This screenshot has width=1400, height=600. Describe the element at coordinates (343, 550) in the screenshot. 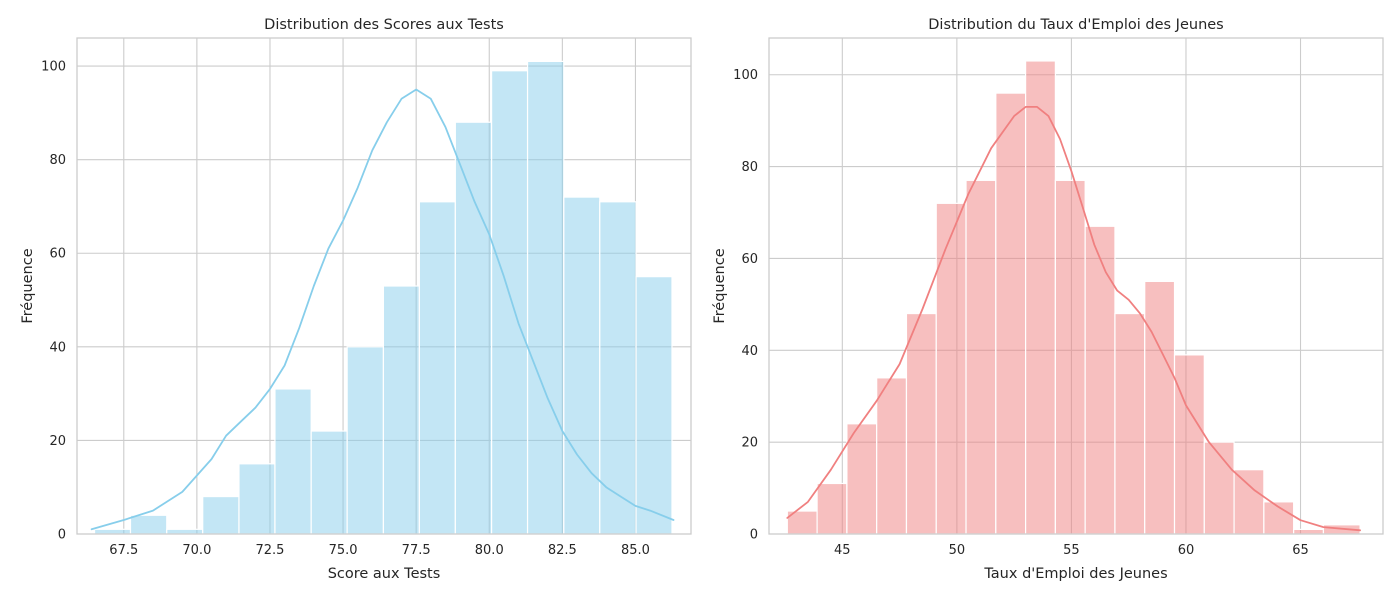

I see `x-tick-label: 75.0` at that location.